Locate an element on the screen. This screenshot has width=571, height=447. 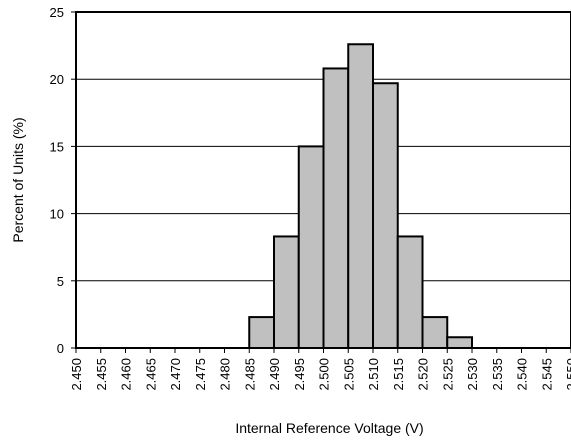
y-tick-label-10: 10 is located at coordinates (57, 214).